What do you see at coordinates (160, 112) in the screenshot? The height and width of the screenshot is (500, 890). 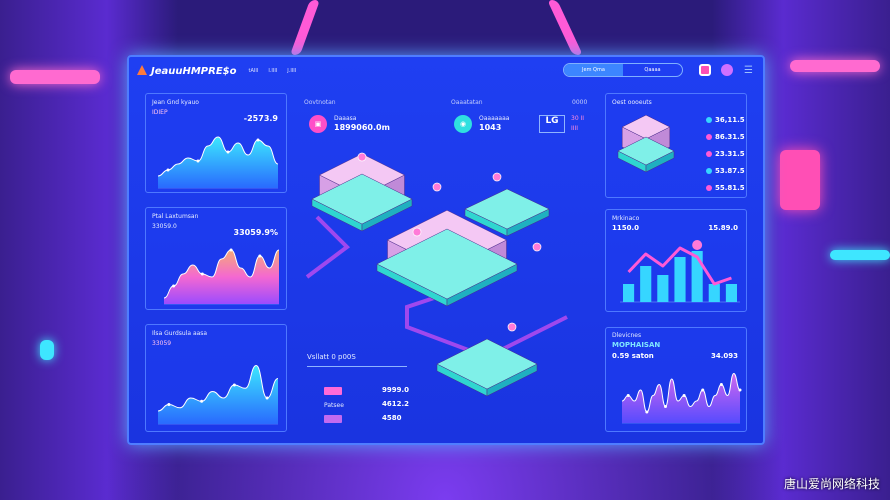 I see `card-subtitle: IDIEP` at bounding box center [160, 112].